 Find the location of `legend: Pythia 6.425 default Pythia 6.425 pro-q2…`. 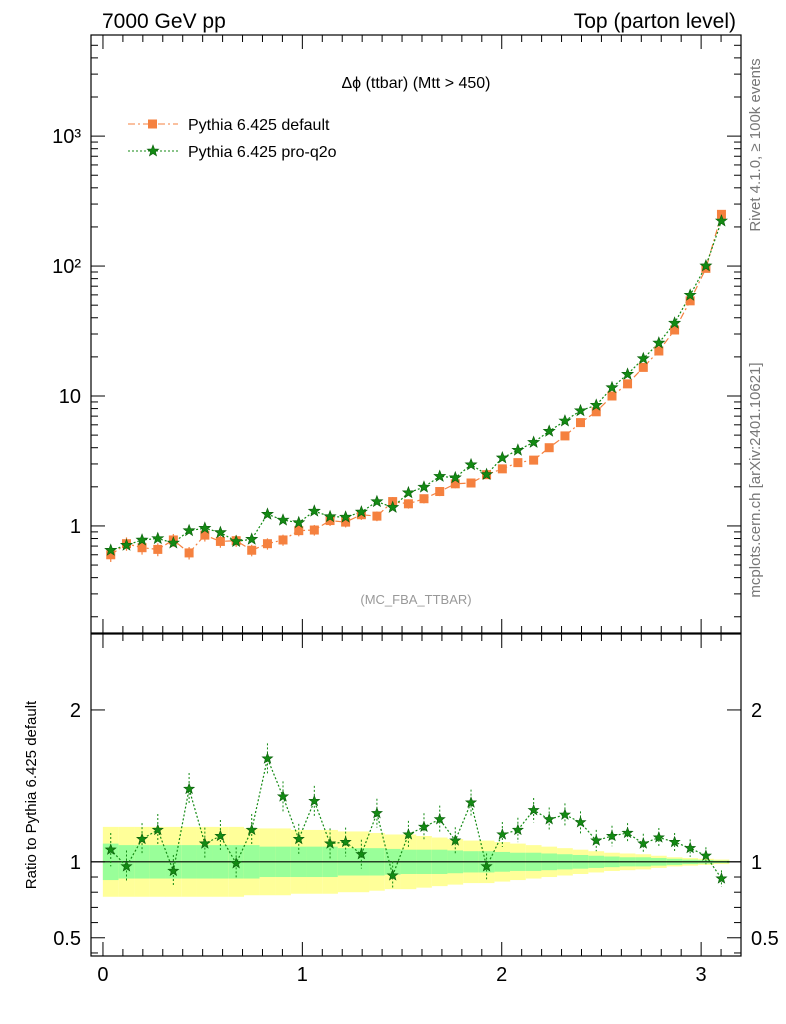

legend: Pythia 6.425 default Pythia 6.425 pro-q2… is located at coordinates (232, 139).